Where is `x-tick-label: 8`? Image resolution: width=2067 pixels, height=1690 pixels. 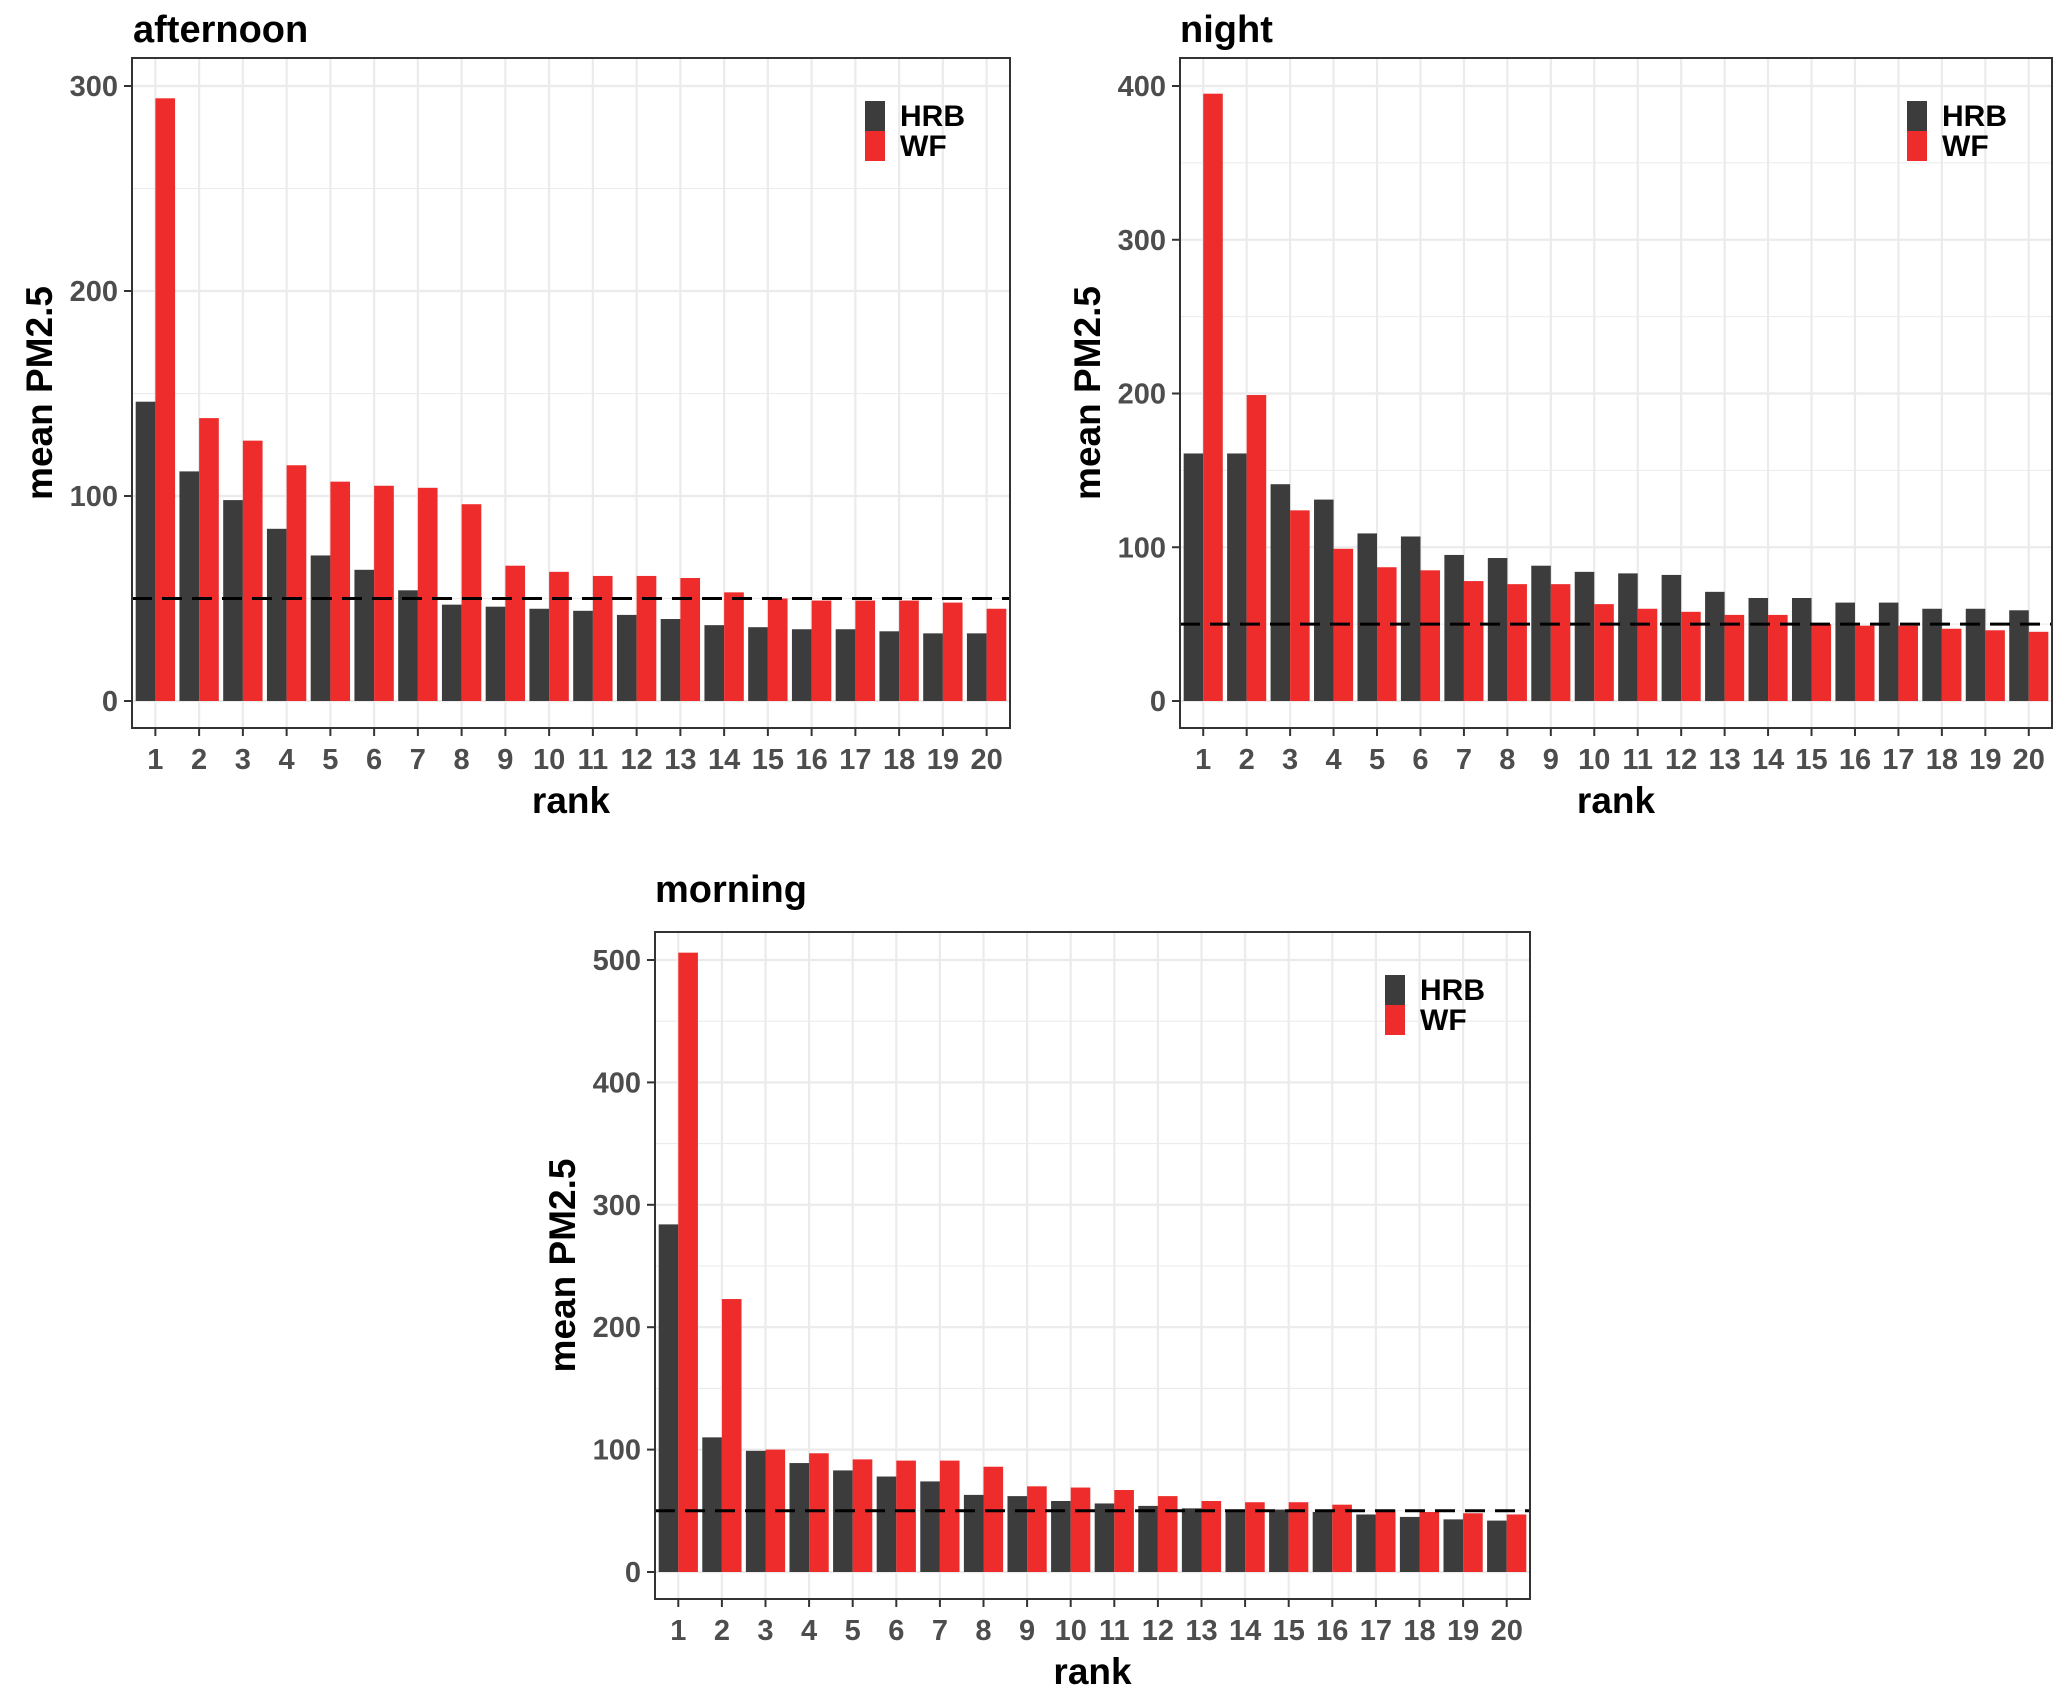
x-tick-label: 8 is located at coordinates (1507, 760).